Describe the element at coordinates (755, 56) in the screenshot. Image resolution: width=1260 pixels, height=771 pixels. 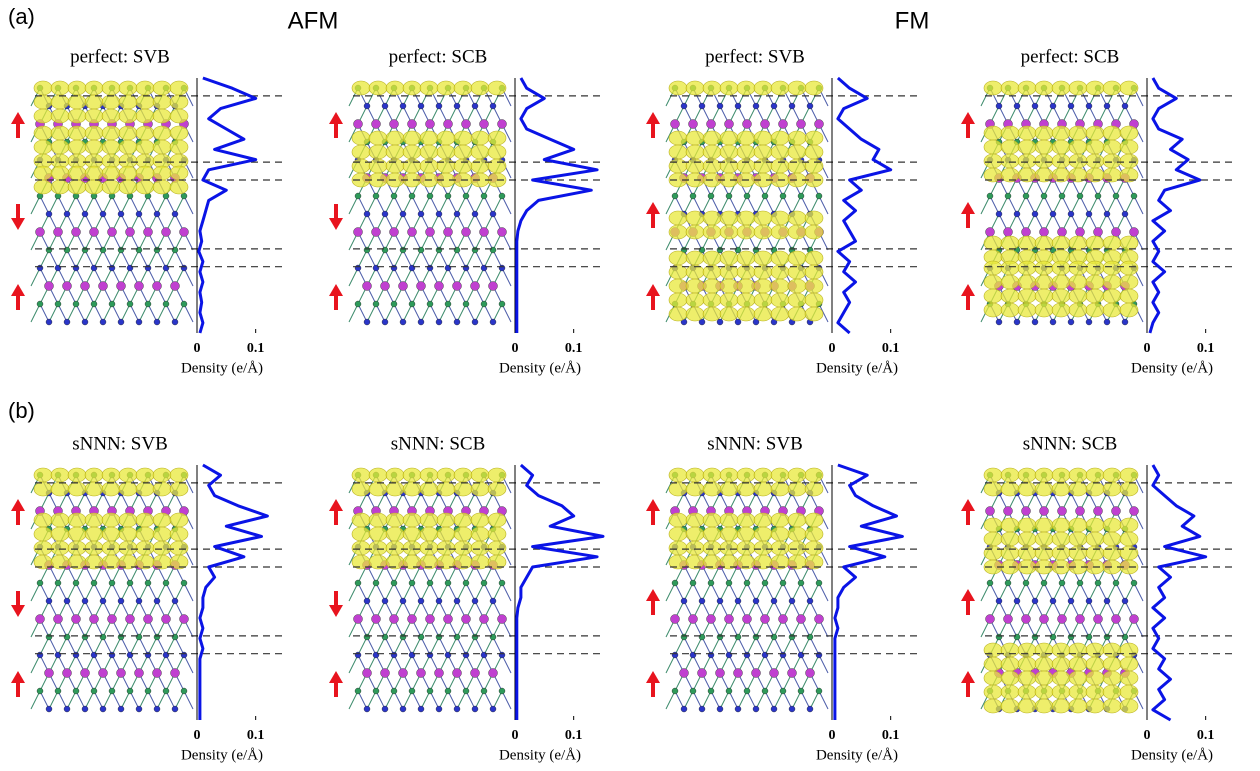
I see `chart-title: perfect: SVB` at that location.